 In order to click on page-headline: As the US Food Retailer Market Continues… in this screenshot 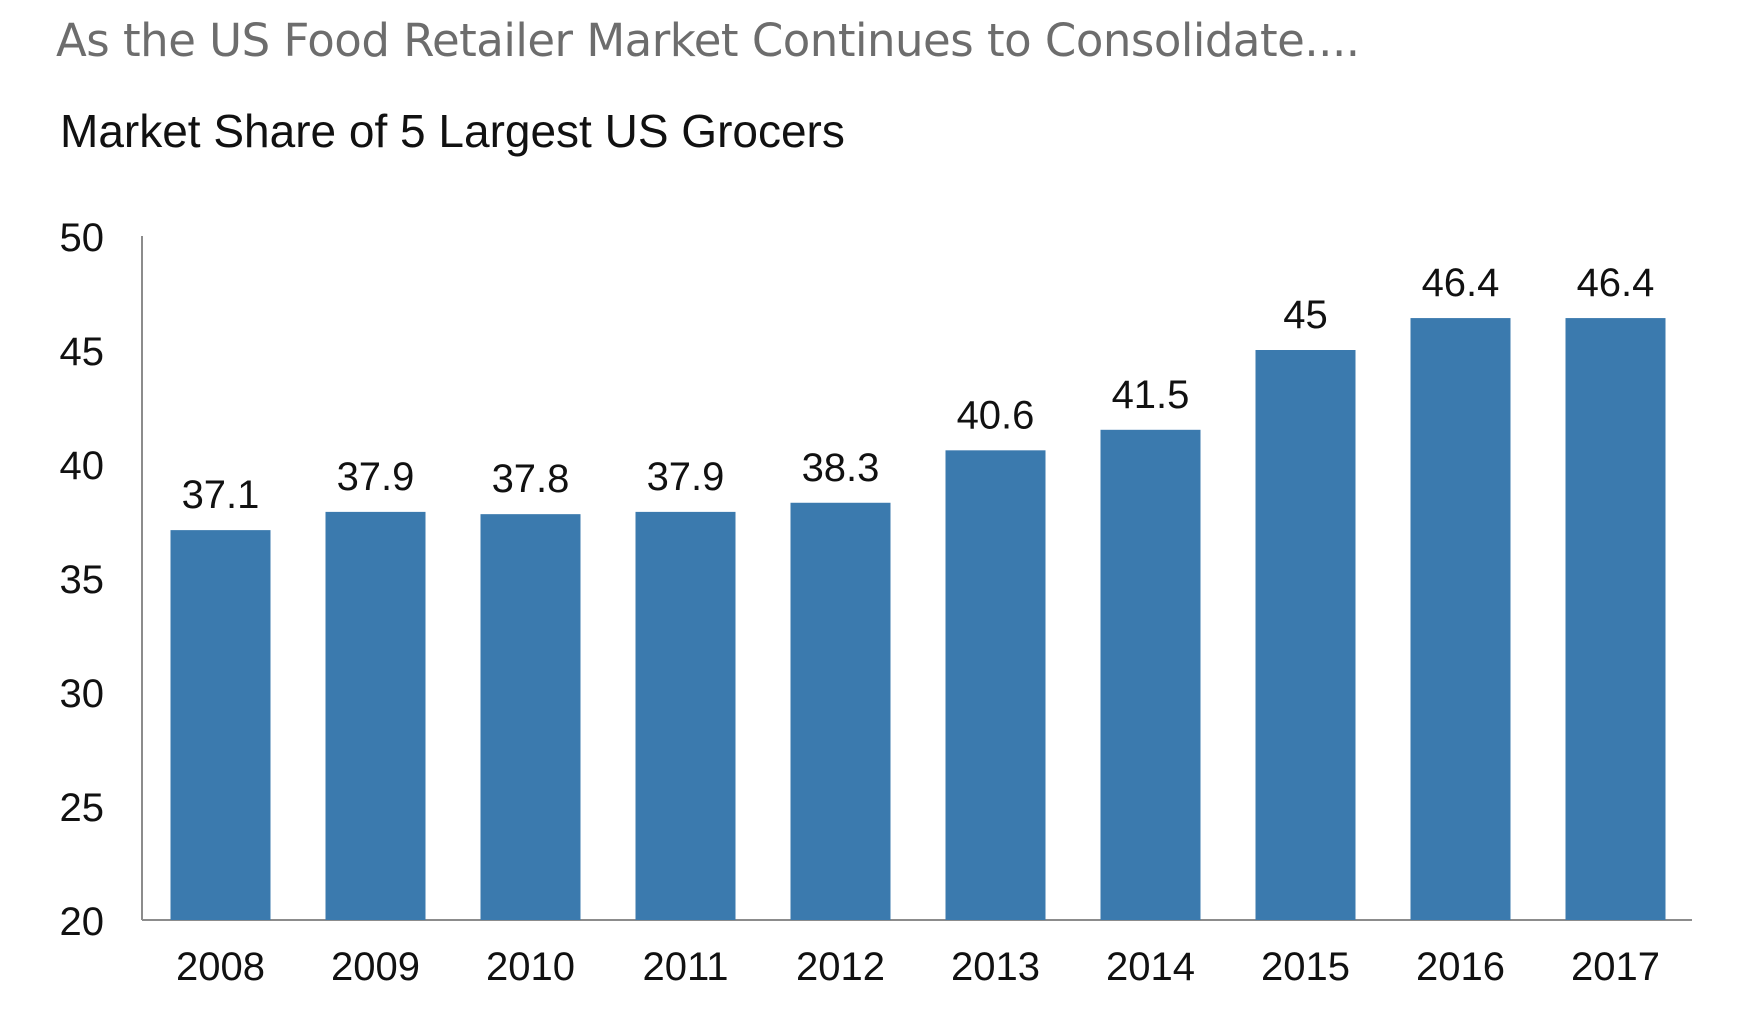, I will do `click(708, 40)`.